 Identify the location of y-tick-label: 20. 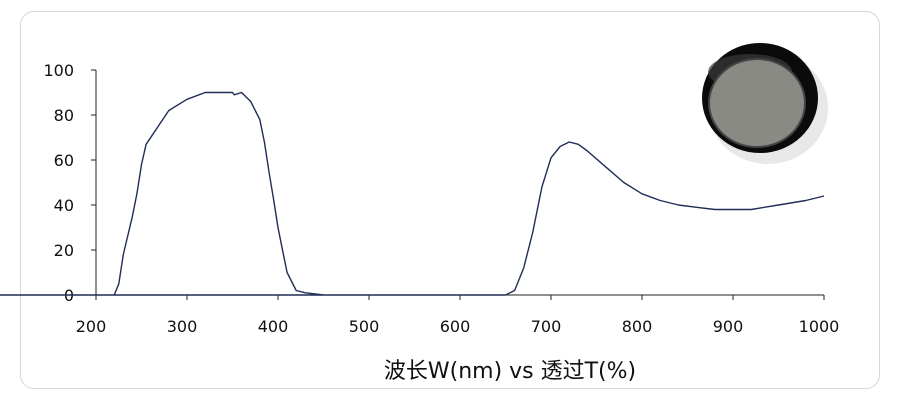
(64, 250).